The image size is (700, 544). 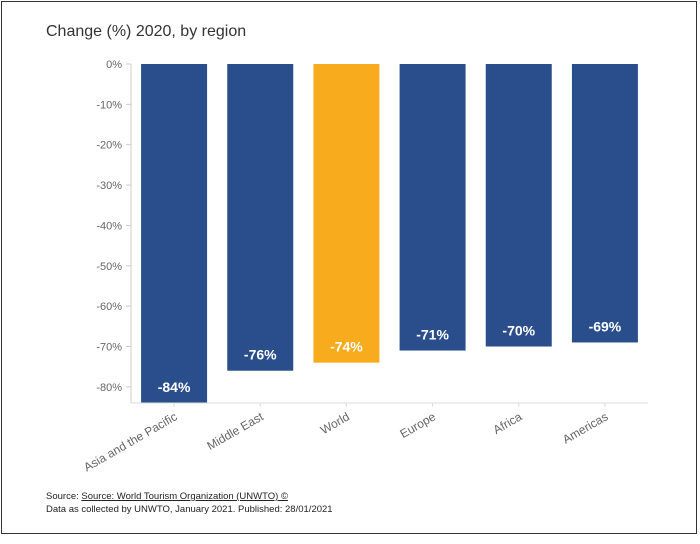 What do you see at coordinates (130, 441) in the screenshot?
I see `x-category-label: Asia and the Pacific` at bounding box center [130, 441].